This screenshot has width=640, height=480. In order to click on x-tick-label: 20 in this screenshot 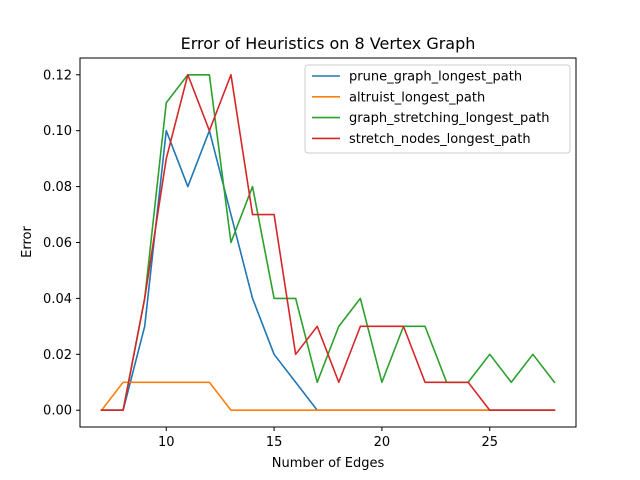, I will do `click(382, 442)`.